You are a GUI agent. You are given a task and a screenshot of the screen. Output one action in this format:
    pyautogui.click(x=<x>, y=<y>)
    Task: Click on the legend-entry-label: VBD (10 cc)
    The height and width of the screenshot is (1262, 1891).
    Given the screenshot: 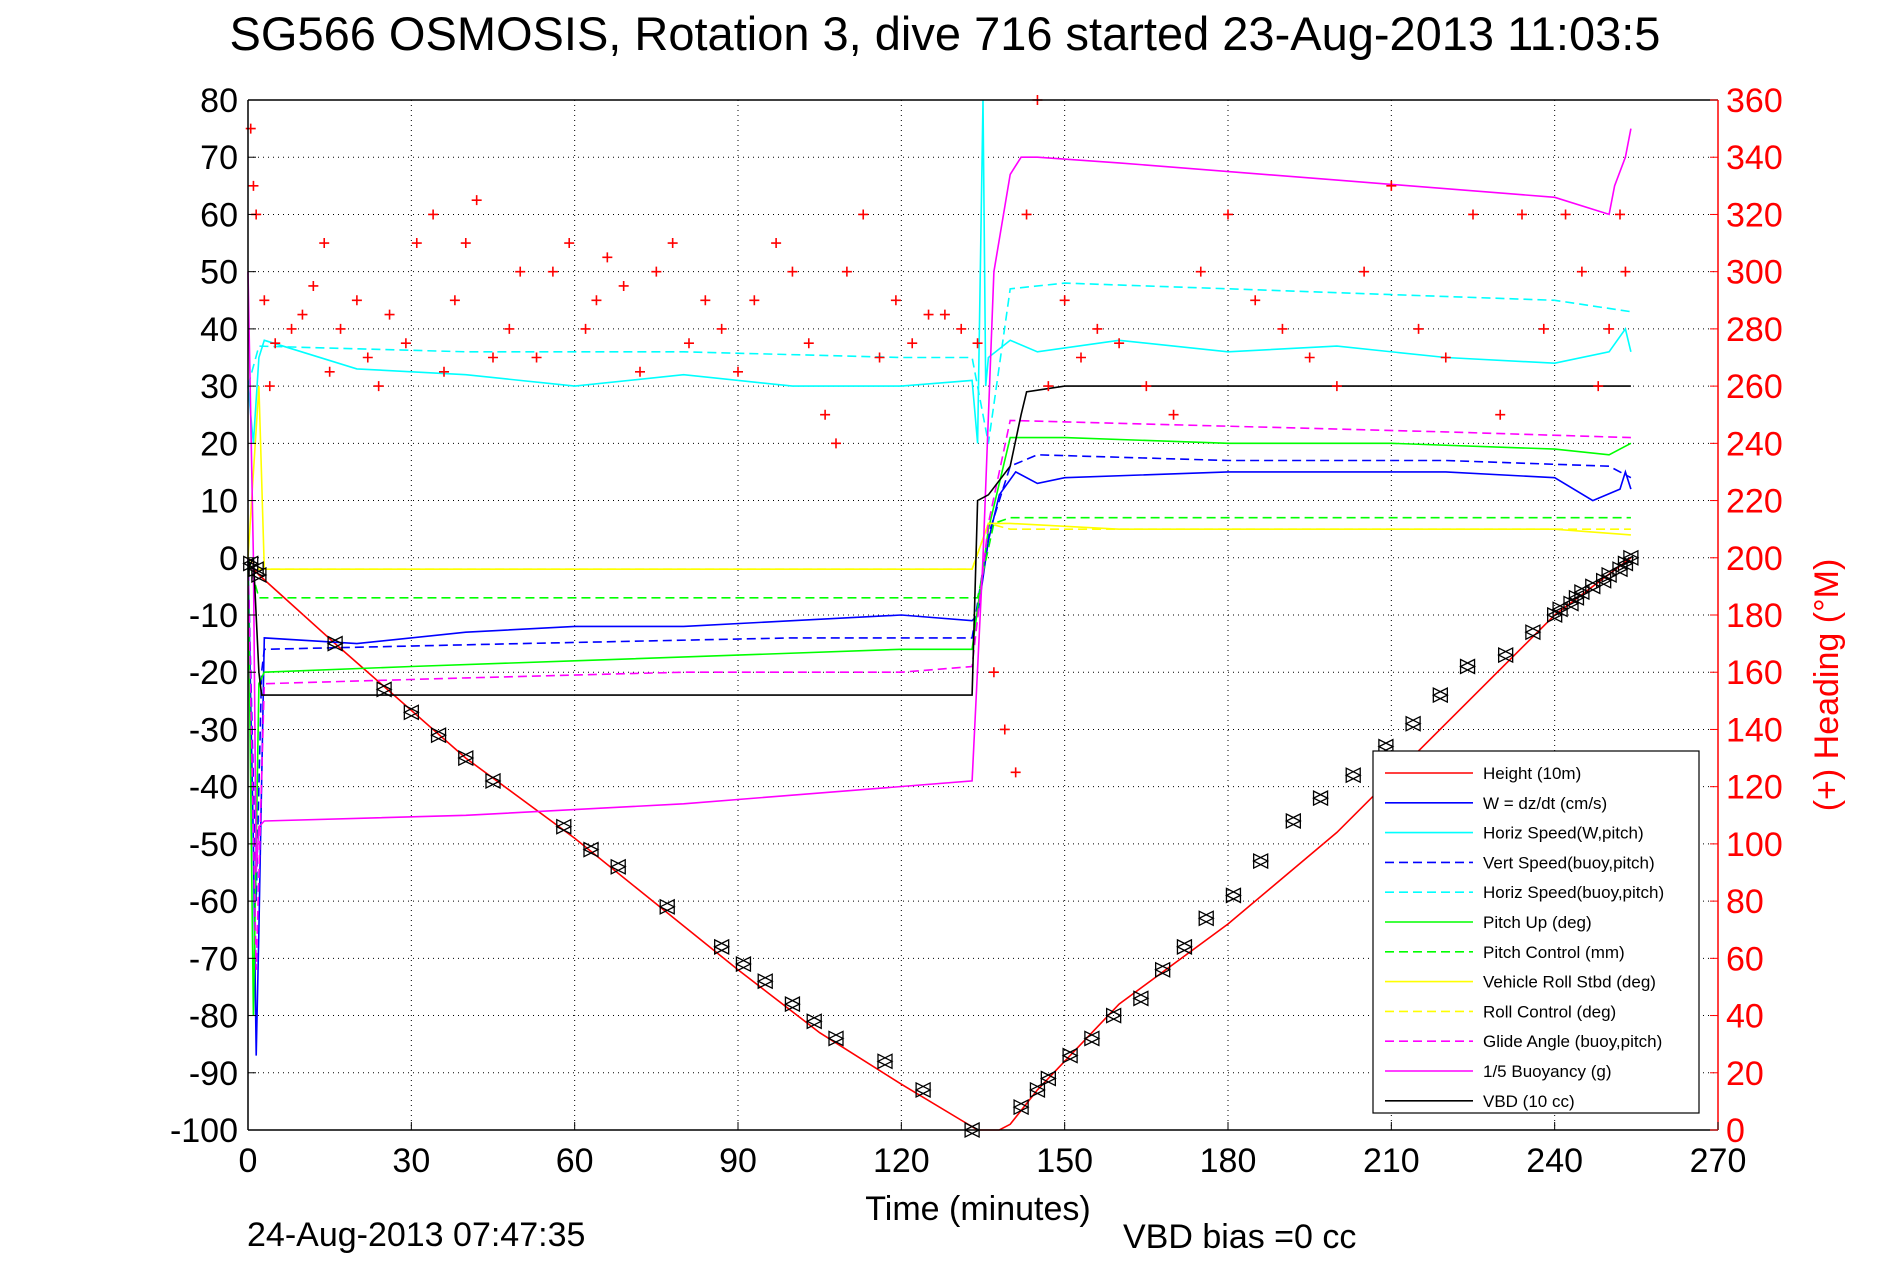 What is the action you would take?
    pyautogui.click(x=1529, y=1101)
    